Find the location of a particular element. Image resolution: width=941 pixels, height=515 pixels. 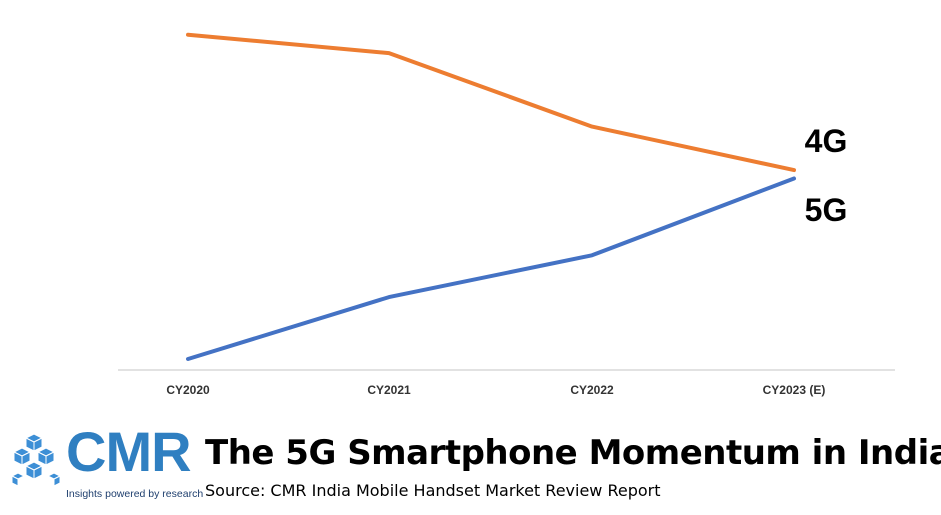

series-label-4g: 4G is located at coordinates (826, 141).